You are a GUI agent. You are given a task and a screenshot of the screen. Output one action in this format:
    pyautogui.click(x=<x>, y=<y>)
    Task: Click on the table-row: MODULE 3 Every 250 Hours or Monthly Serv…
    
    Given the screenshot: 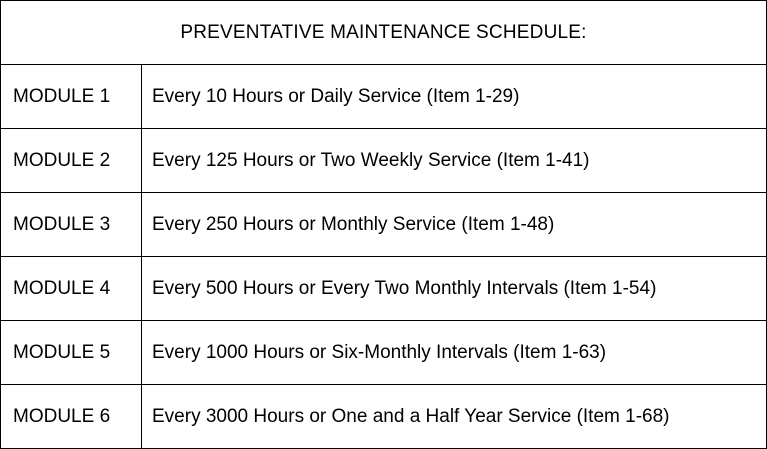 What is the action you would take?
    pyautogui.click(x=383, y=224)
    